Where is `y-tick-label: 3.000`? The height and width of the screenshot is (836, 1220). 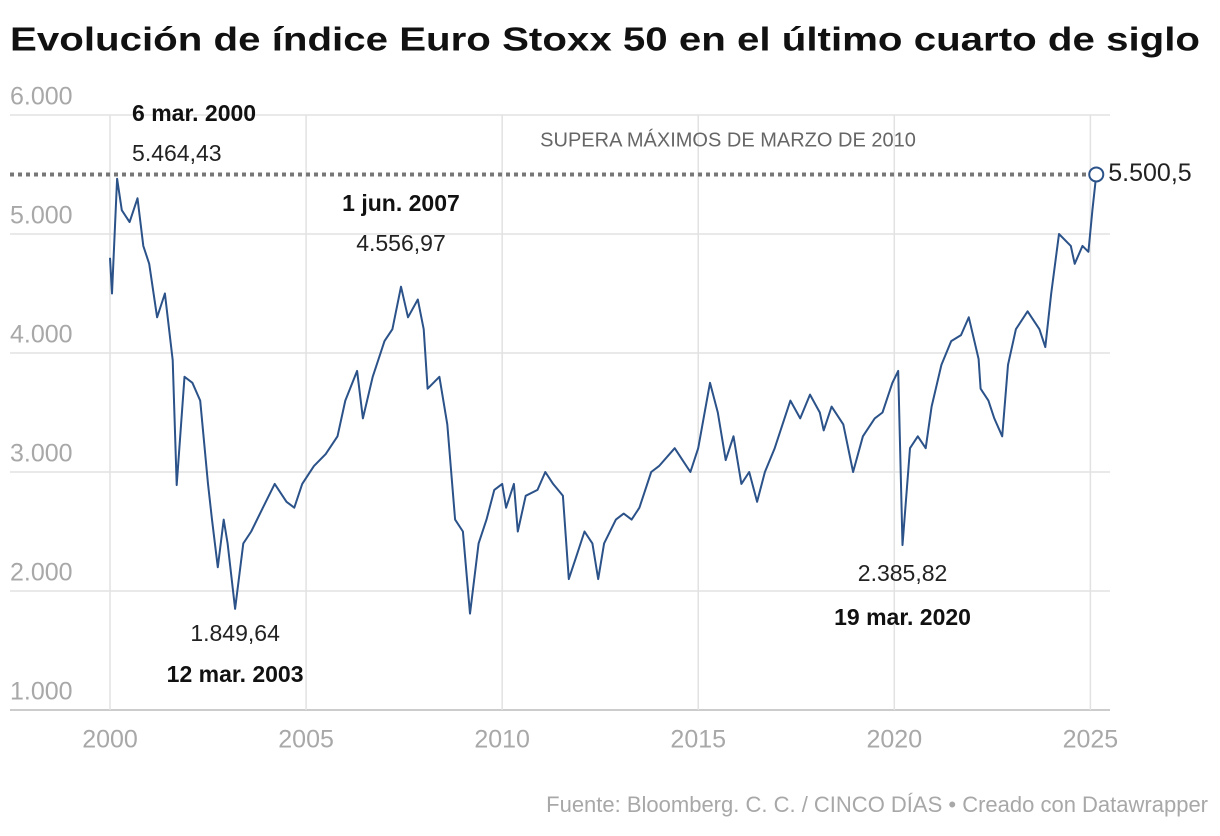
y-tick-label: 3.000 is located at coordinates (41, 454).